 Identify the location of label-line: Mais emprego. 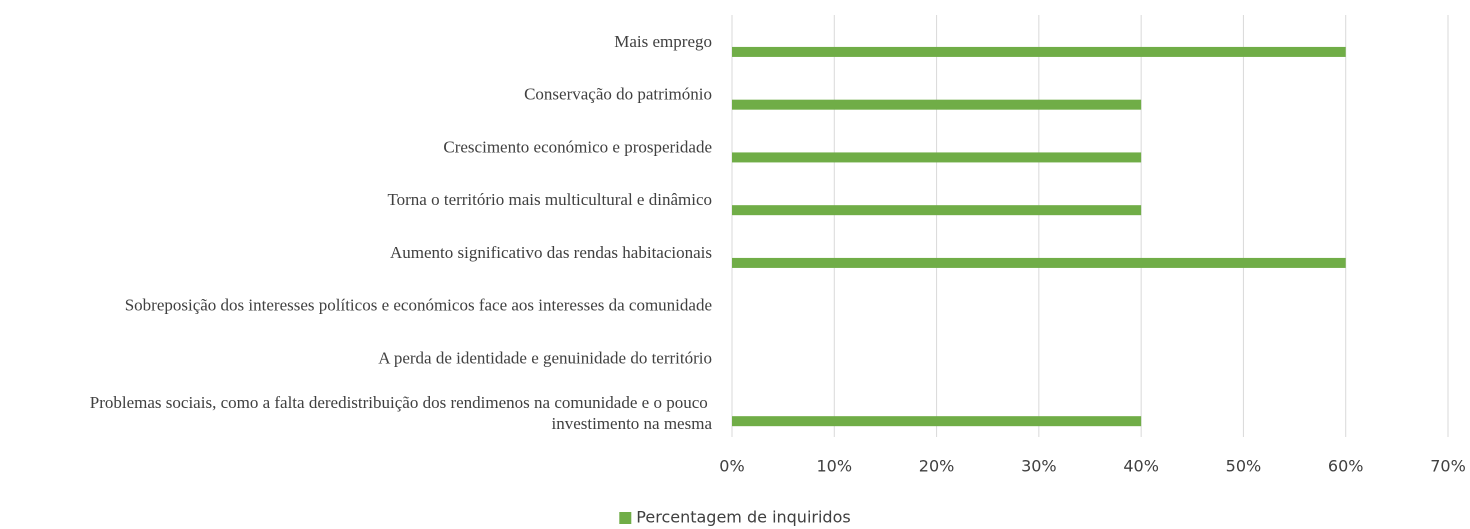
(663, 41).